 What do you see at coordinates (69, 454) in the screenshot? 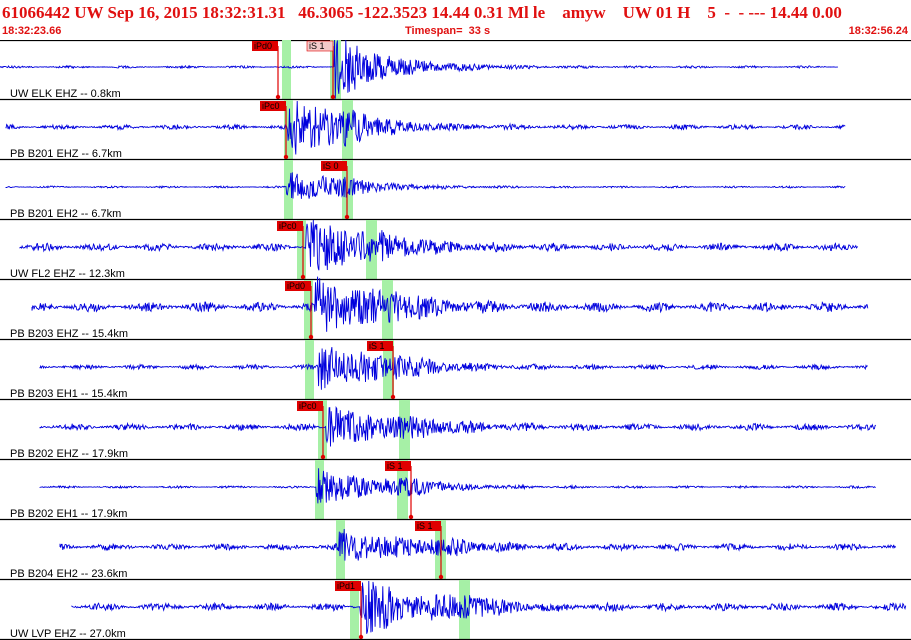
I see `channel-label: PB B202 EHZ -- 17.9km` at bounding box center [69, 454].